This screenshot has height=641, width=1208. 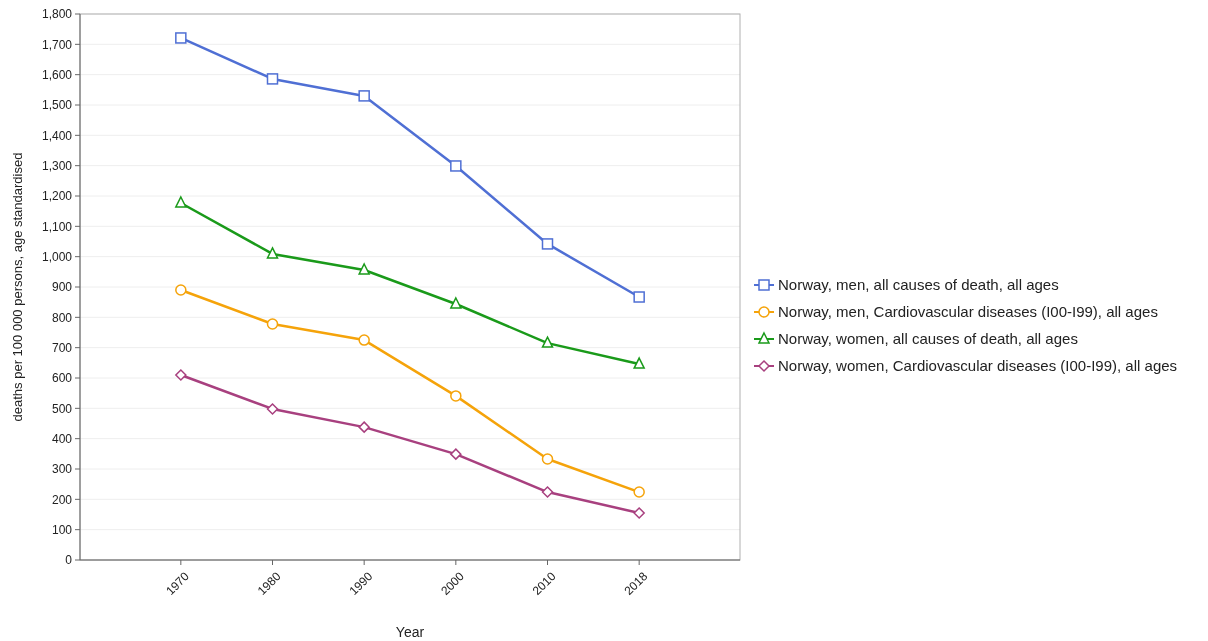 I want to click on y-tick-label: 1,800, so click(x=57, y=14).